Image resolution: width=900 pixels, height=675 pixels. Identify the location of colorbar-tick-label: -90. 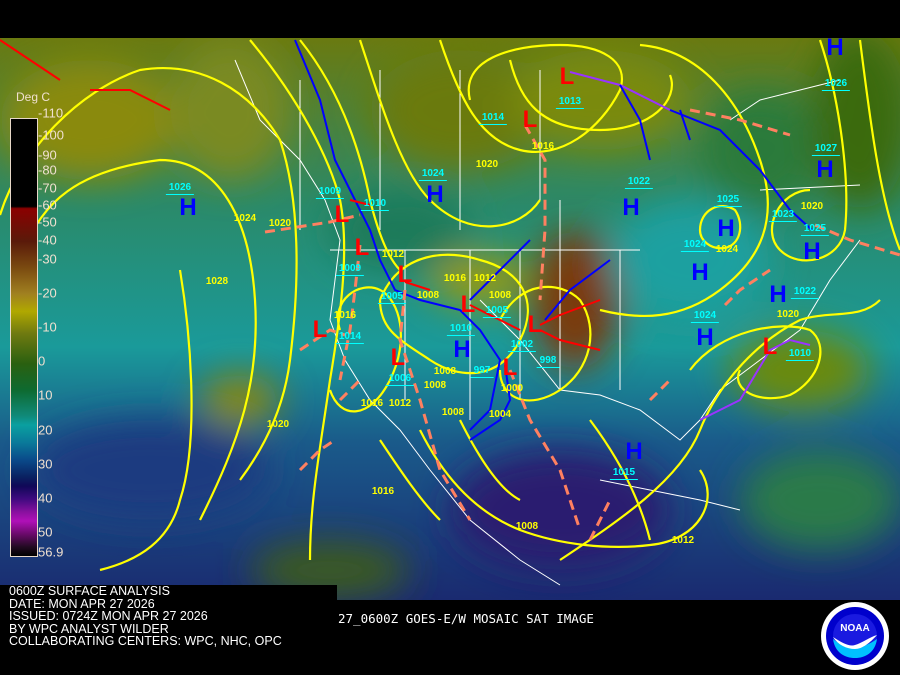
(47, 155).